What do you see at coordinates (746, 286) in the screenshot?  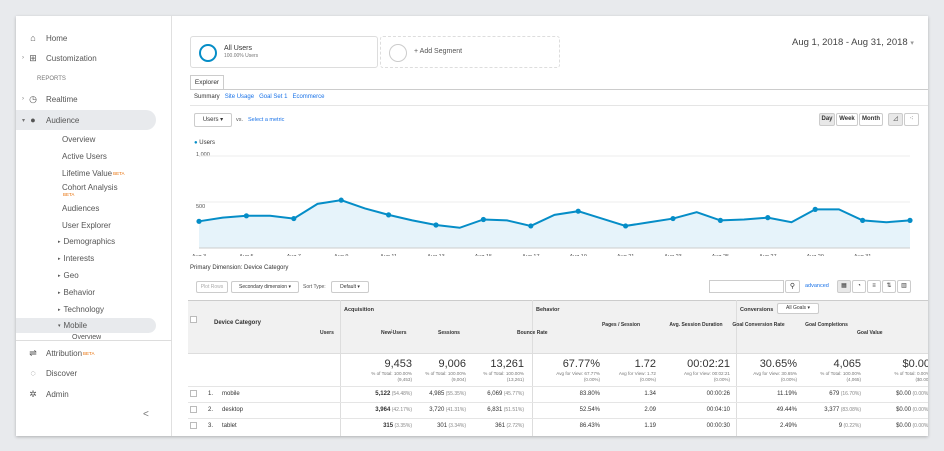 I see `table-search-input` at bounding box center [746, 286].